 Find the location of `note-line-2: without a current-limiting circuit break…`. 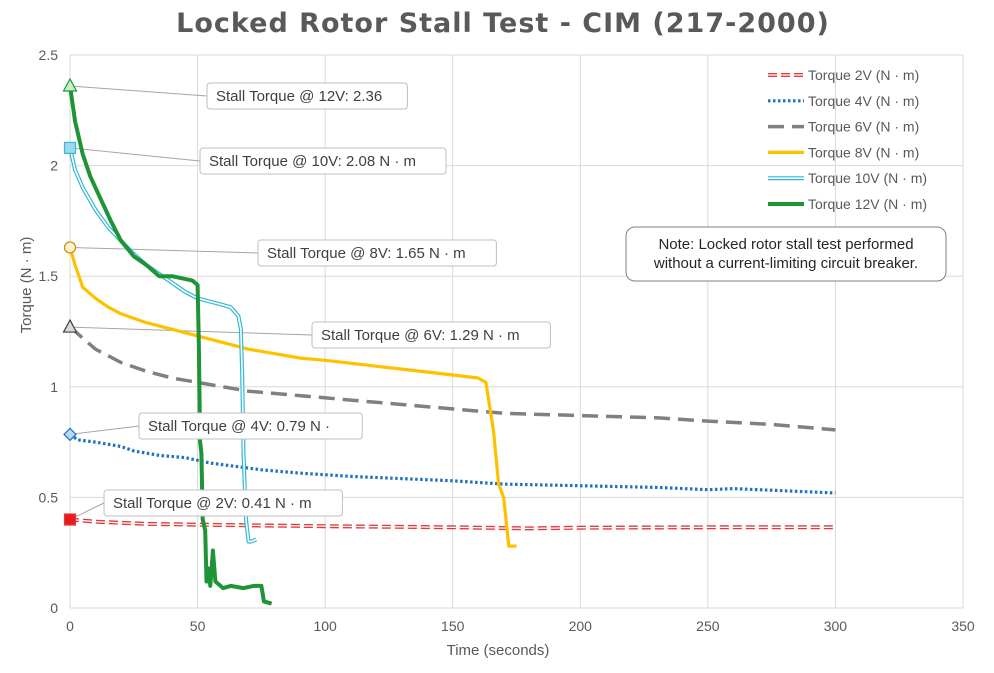

note-line-2: without a current-limiting circuit break… is located at coordinates (785, 263).